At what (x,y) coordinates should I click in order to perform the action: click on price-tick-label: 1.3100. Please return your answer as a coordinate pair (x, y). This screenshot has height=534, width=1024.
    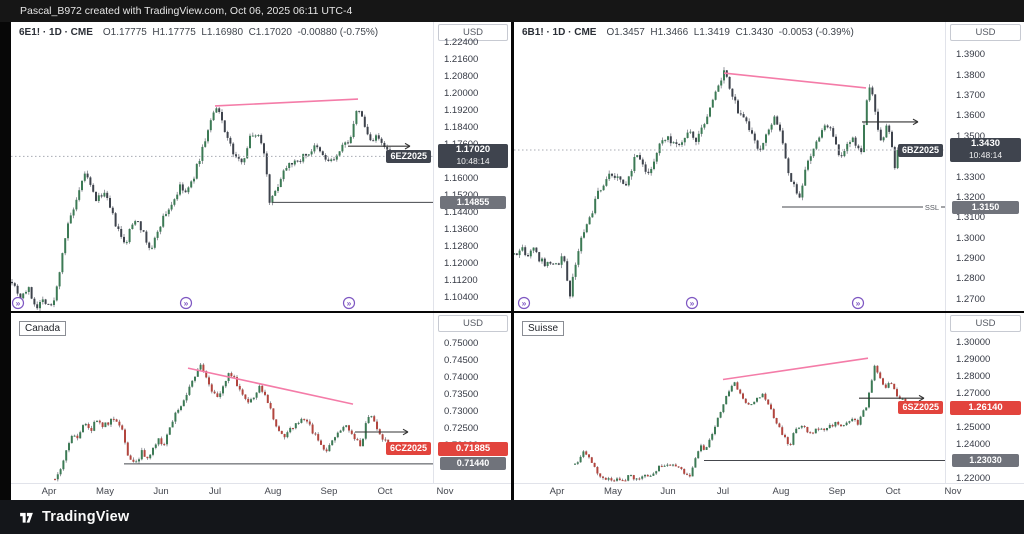
    Looking at the image, I should click on (971, 218).